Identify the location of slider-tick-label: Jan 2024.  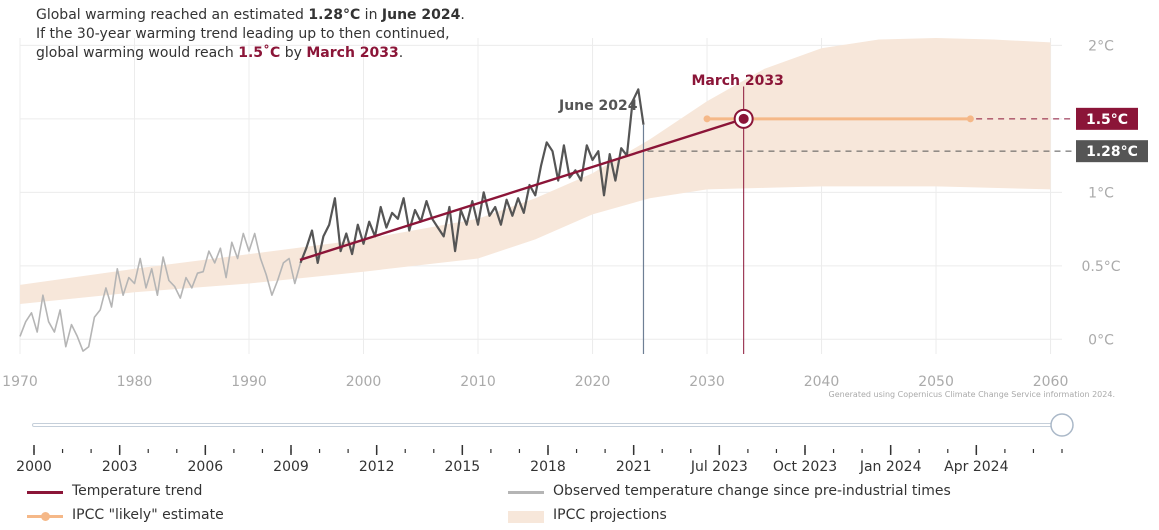
(890, 467).